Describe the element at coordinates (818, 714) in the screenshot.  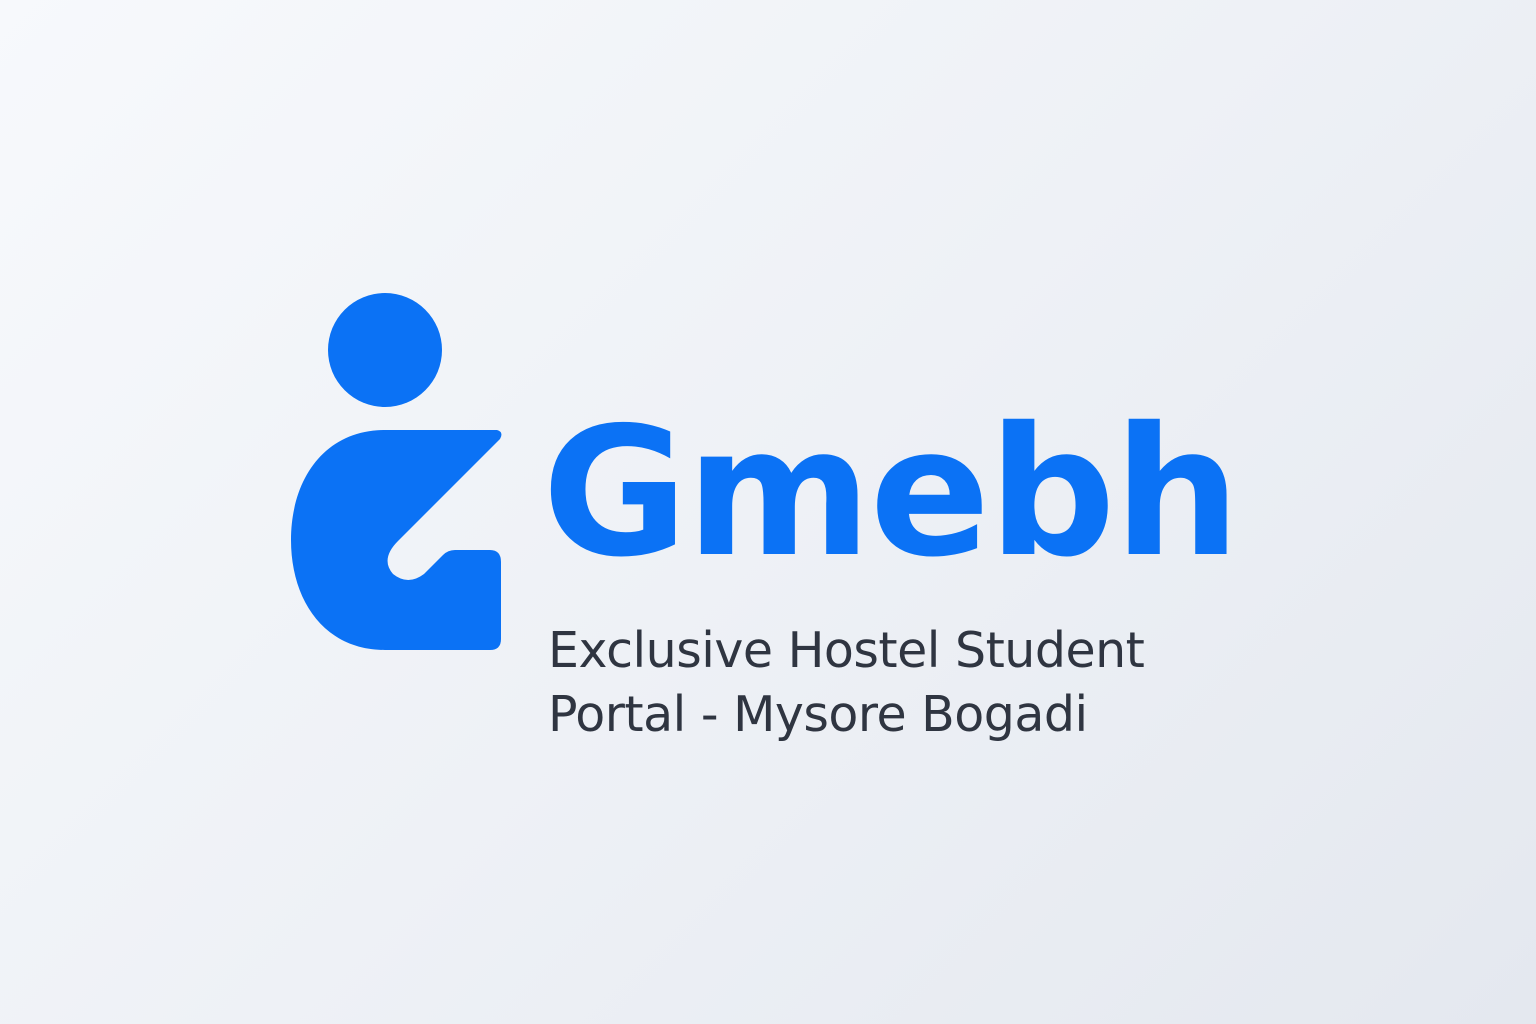
I see `tagline-line-2: Portal - Mysore Bogadi` at that location.